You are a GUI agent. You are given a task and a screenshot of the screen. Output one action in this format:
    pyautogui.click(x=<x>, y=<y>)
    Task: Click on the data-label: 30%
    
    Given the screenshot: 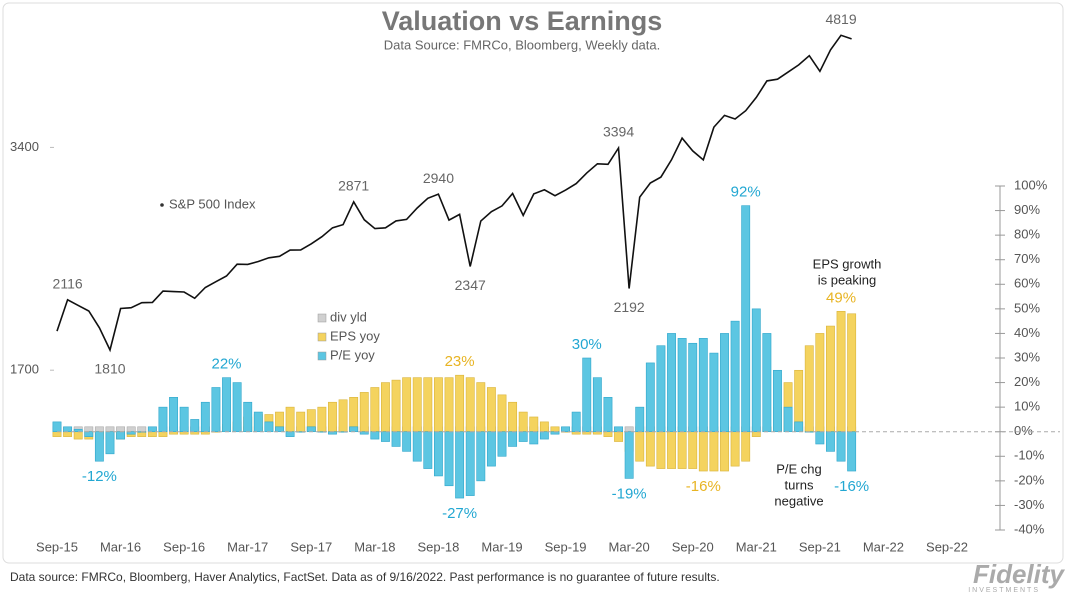 What is the action you would take?
    pyautogui.click(x=587, y=344)
    